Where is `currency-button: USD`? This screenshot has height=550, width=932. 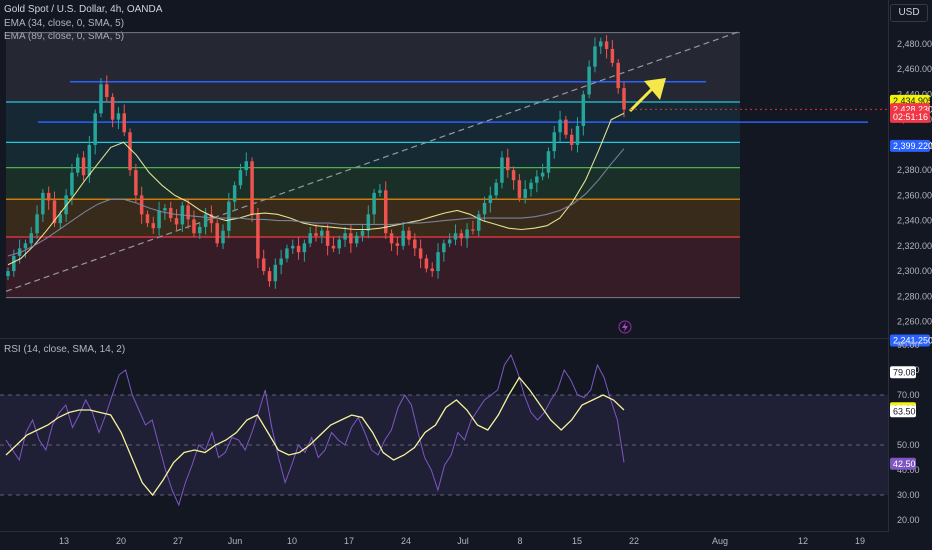 currency-button: USD is located at coordinates (909, 13).